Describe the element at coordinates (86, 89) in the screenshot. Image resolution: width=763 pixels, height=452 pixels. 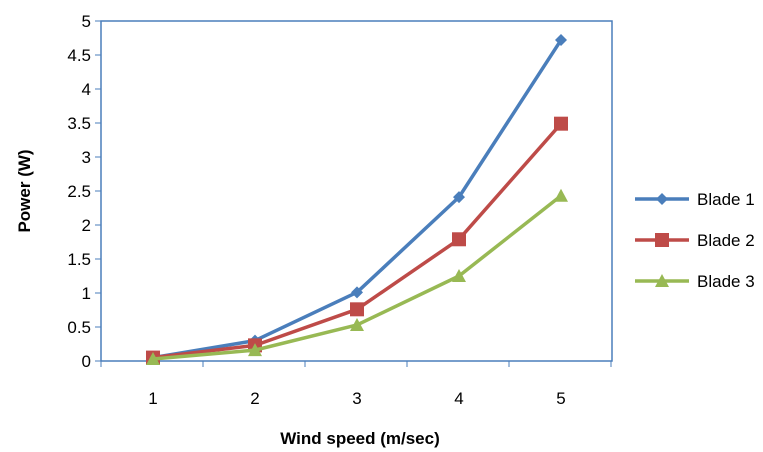
I see `y-tick-label: 4` at that location.